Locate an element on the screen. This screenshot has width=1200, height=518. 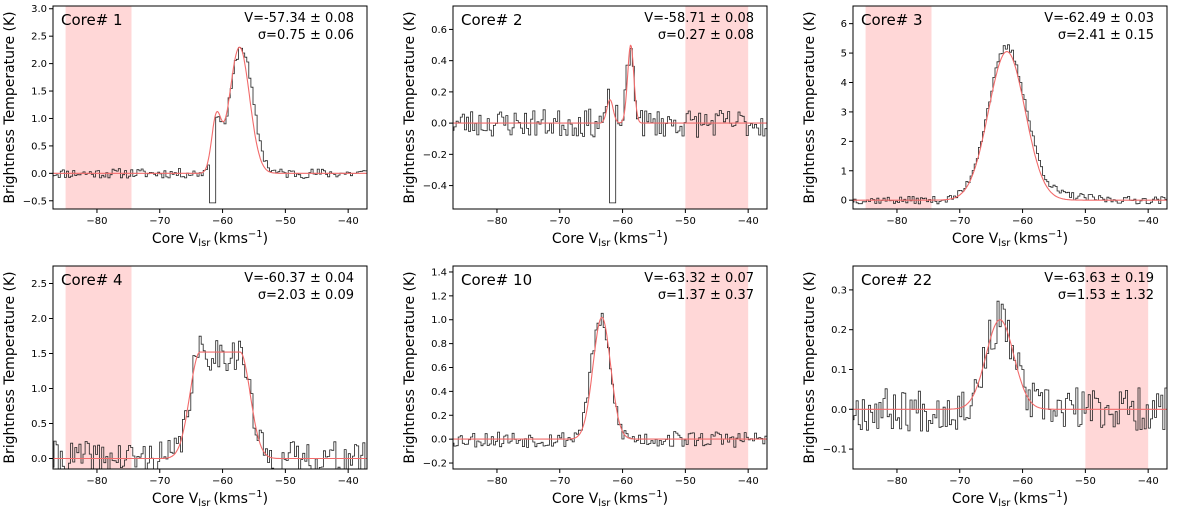
y-tick-label: 0.1 is located at coordinates (839, 370).